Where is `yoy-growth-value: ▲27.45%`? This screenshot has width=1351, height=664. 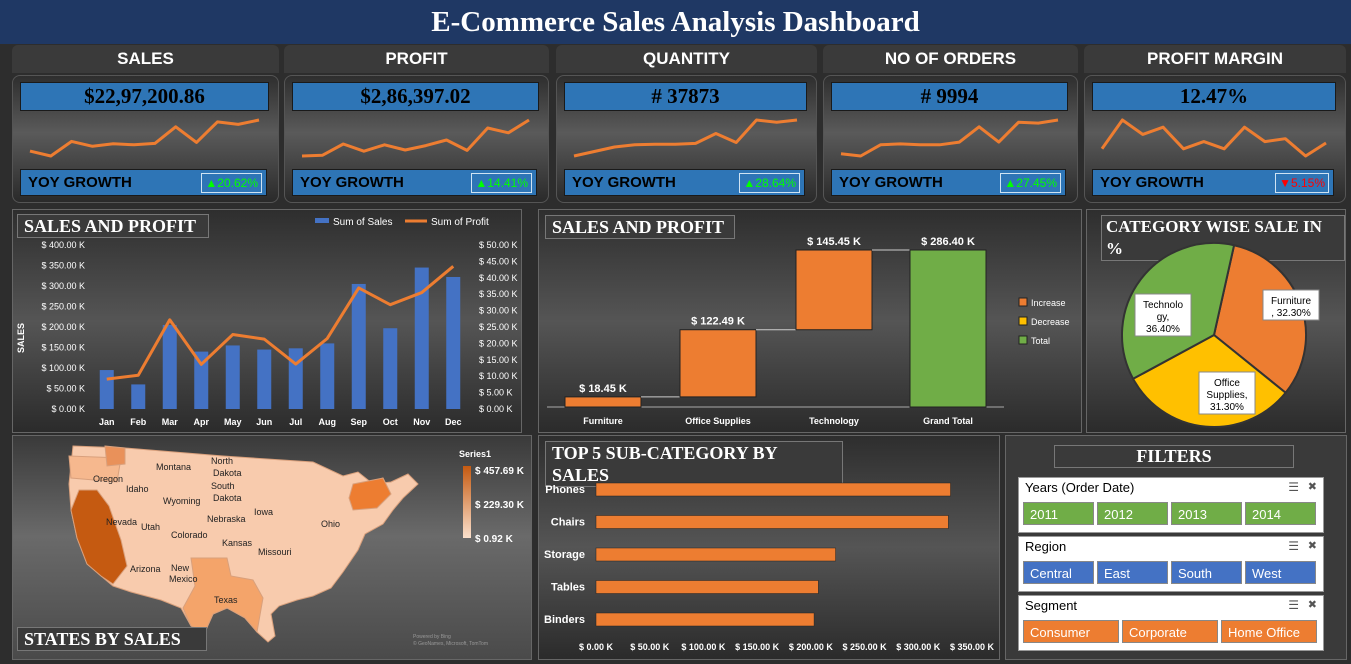
yoy-growth-value: ▲27.45% is located at coordinates (1030, 183).